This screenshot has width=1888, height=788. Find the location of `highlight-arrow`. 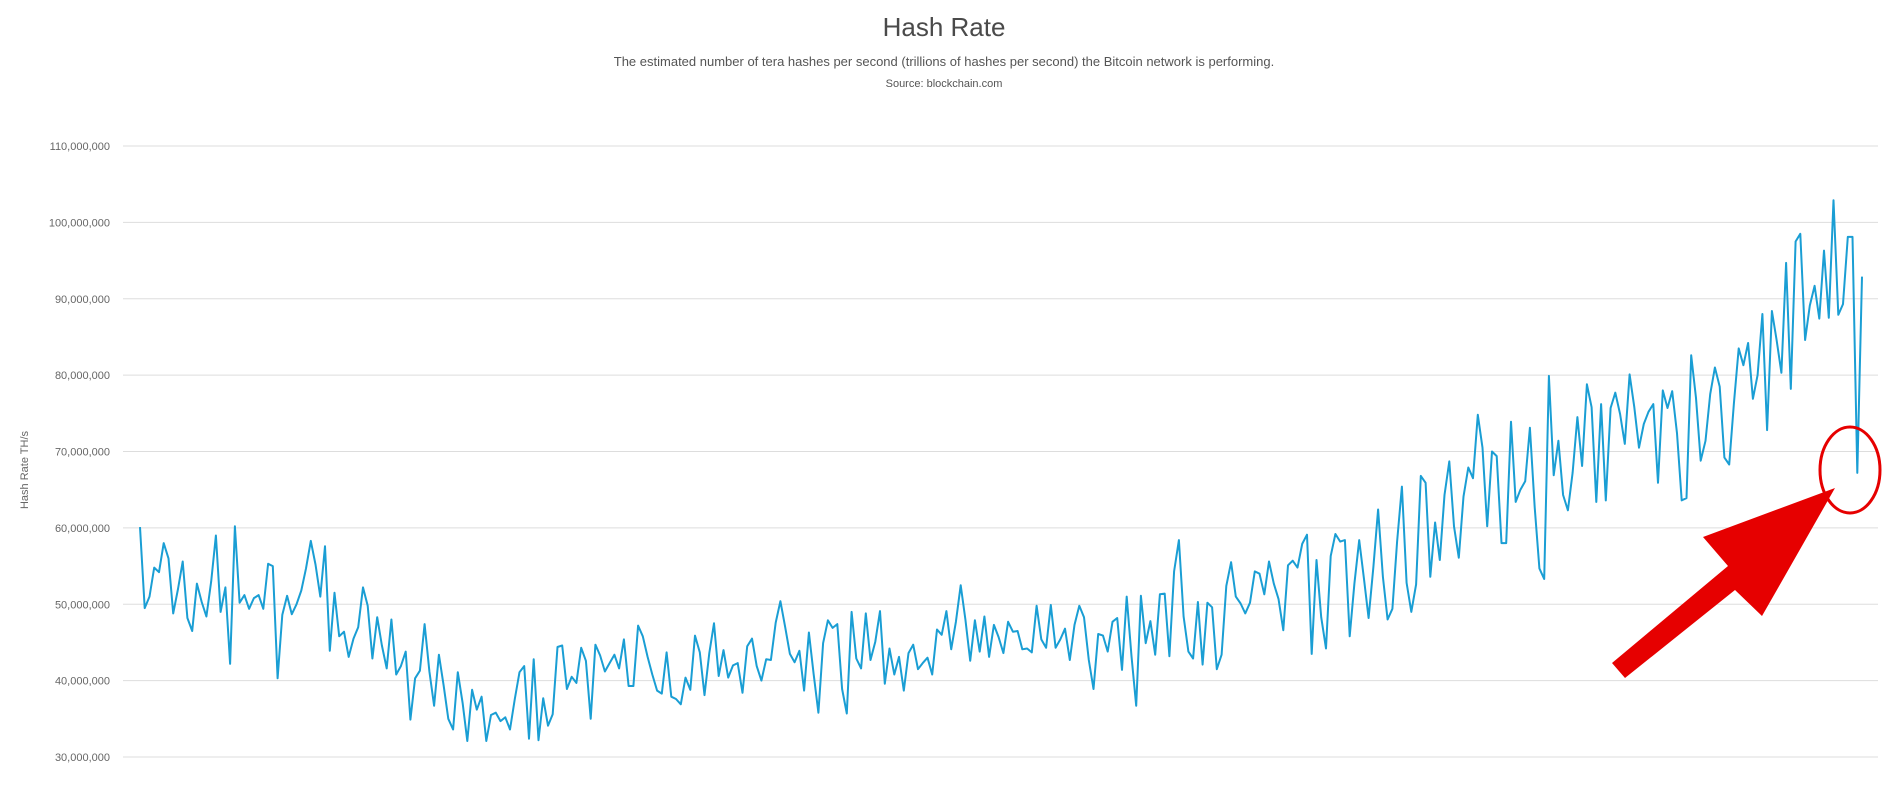

highlight-arrow is located at coordinates (1723, 583).